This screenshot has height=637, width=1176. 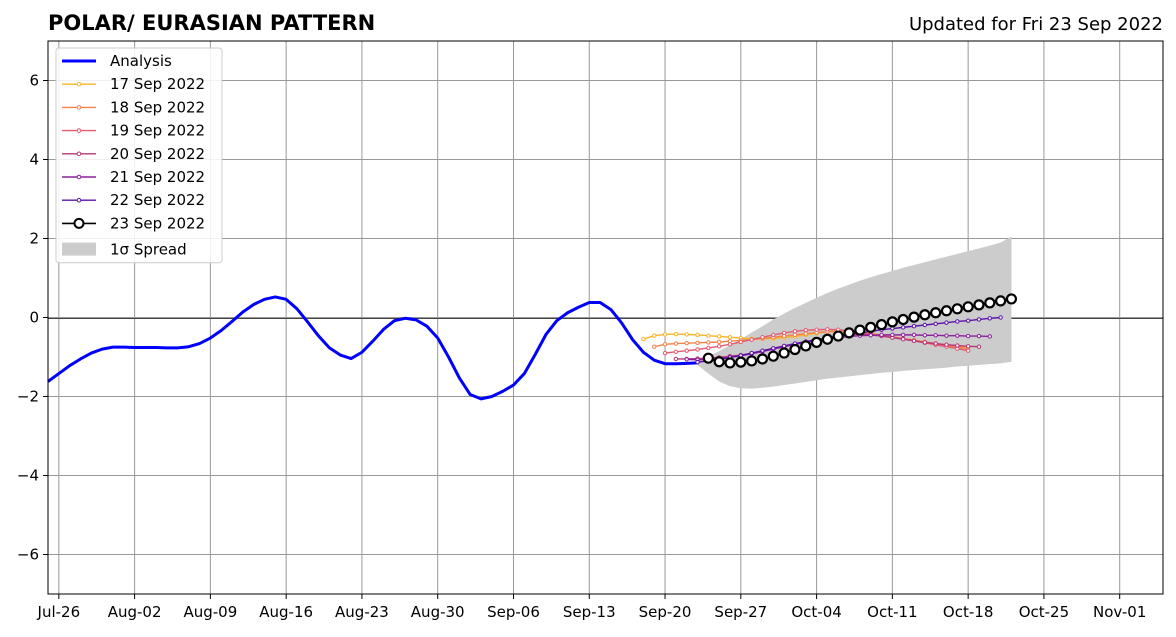 What do you see at coordinates (28, 397) in the screenshot?
I see `y-tick-label: −2` at bounding box center [28, 397].